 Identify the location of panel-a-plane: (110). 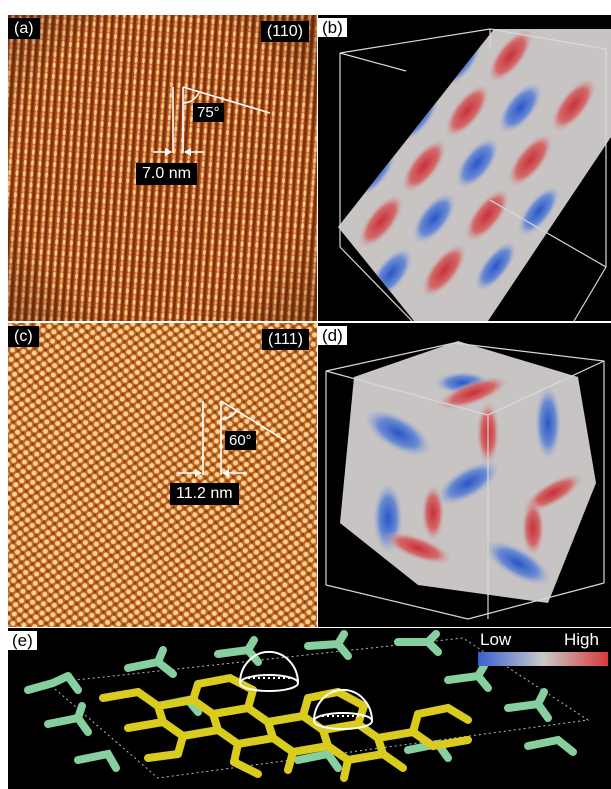
(284, 31).